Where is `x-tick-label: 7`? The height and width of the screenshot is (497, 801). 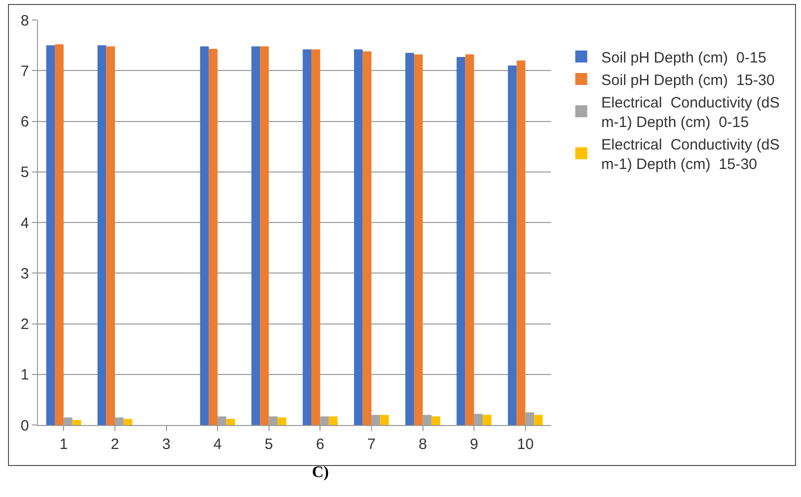 x-tick-label: 7 is located at coordinates (371, 444).